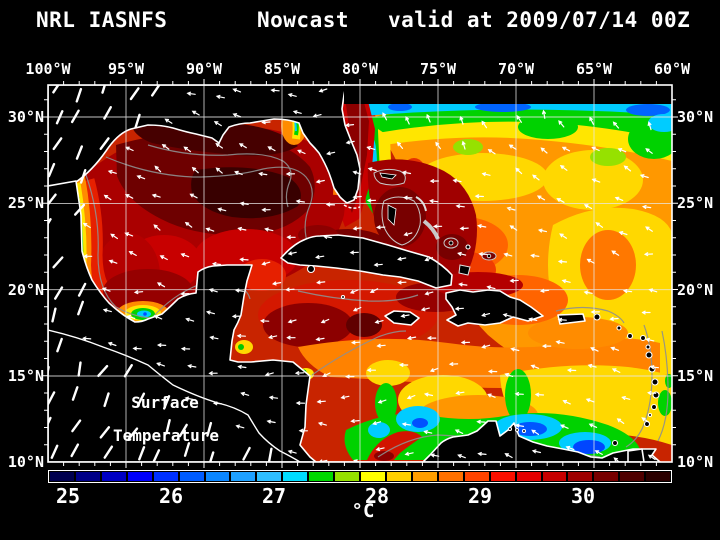 The height and width of the screenshot is (540, 720). I want to click on colorbar, so click(360, 476).